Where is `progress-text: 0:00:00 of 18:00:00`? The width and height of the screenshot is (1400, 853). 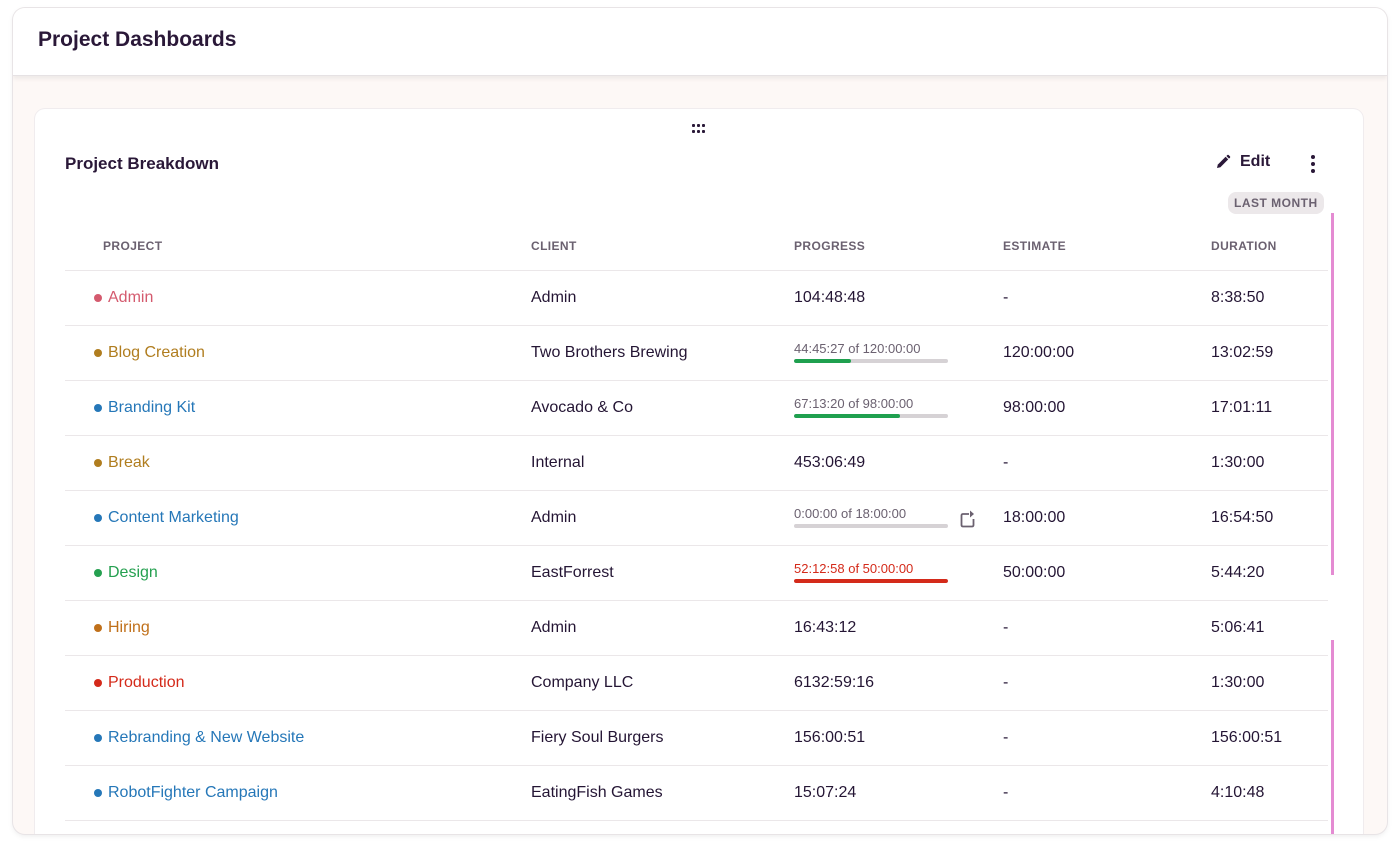
progress-text: 0:00:00 of 18:00:00 is located at coordinates (850, 513).